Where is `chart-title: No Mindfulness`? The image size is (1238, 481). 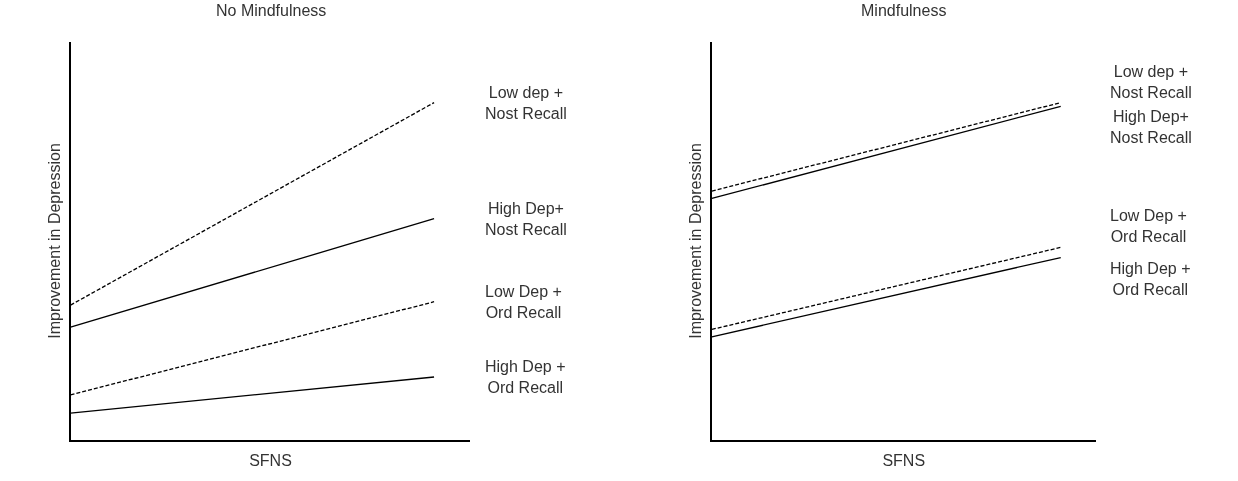
chart-title: No Mindfulness is located at coordinates (271, 10).